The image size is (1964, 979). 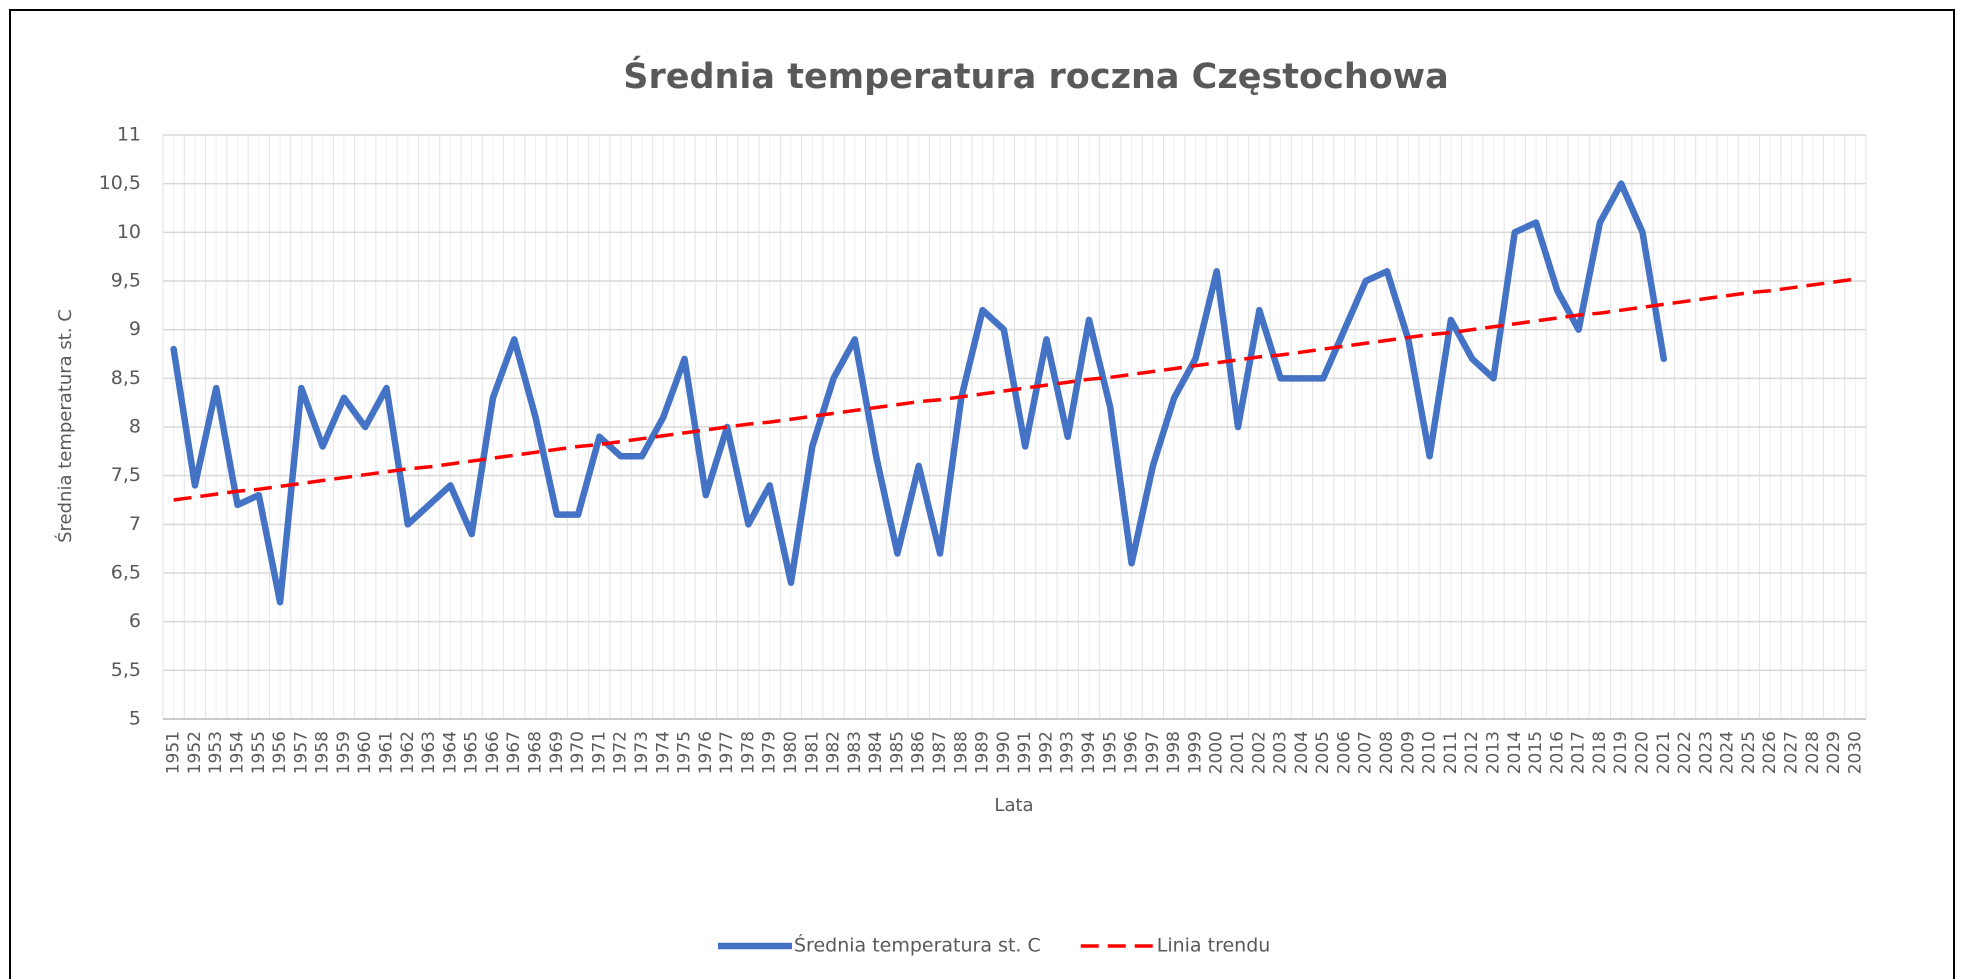 What do you see at coordinates (1323, 752) in the screenshot?
I see `x-tick-label: 2005` at bounding box center [1323, 752].